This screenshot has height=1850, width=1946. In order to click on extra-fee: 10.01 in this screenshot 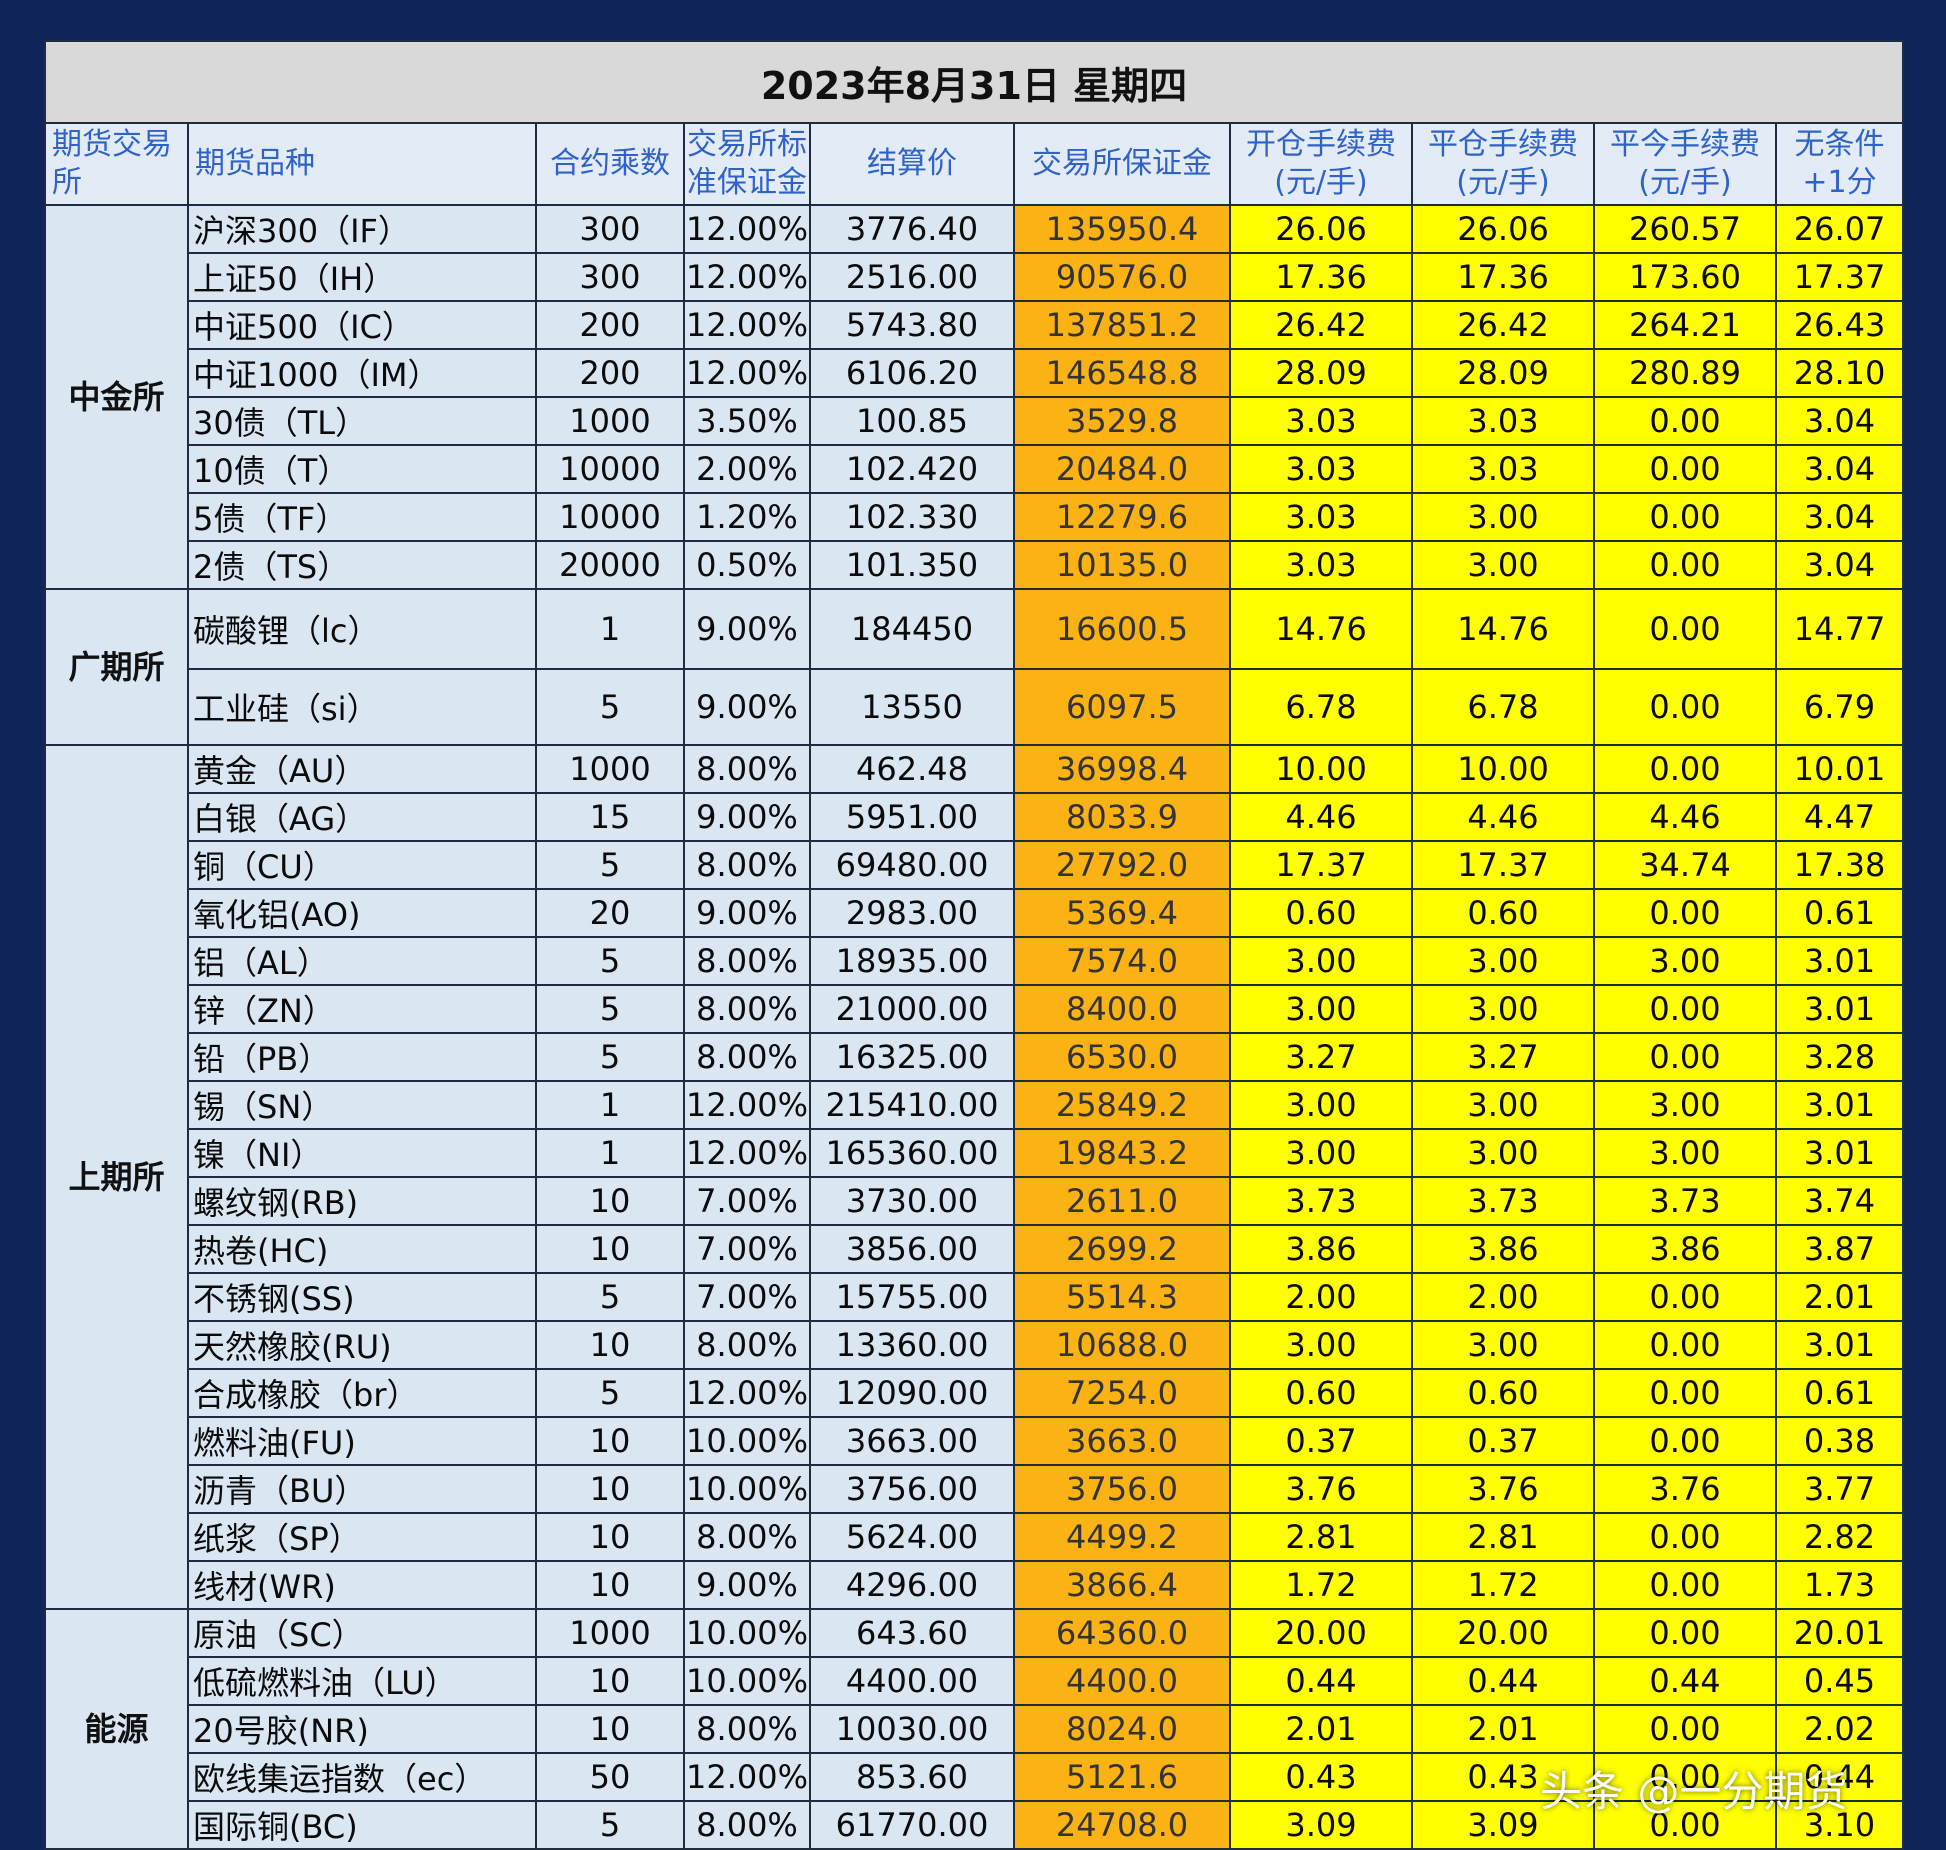, I will do `click(1839, 769)`.